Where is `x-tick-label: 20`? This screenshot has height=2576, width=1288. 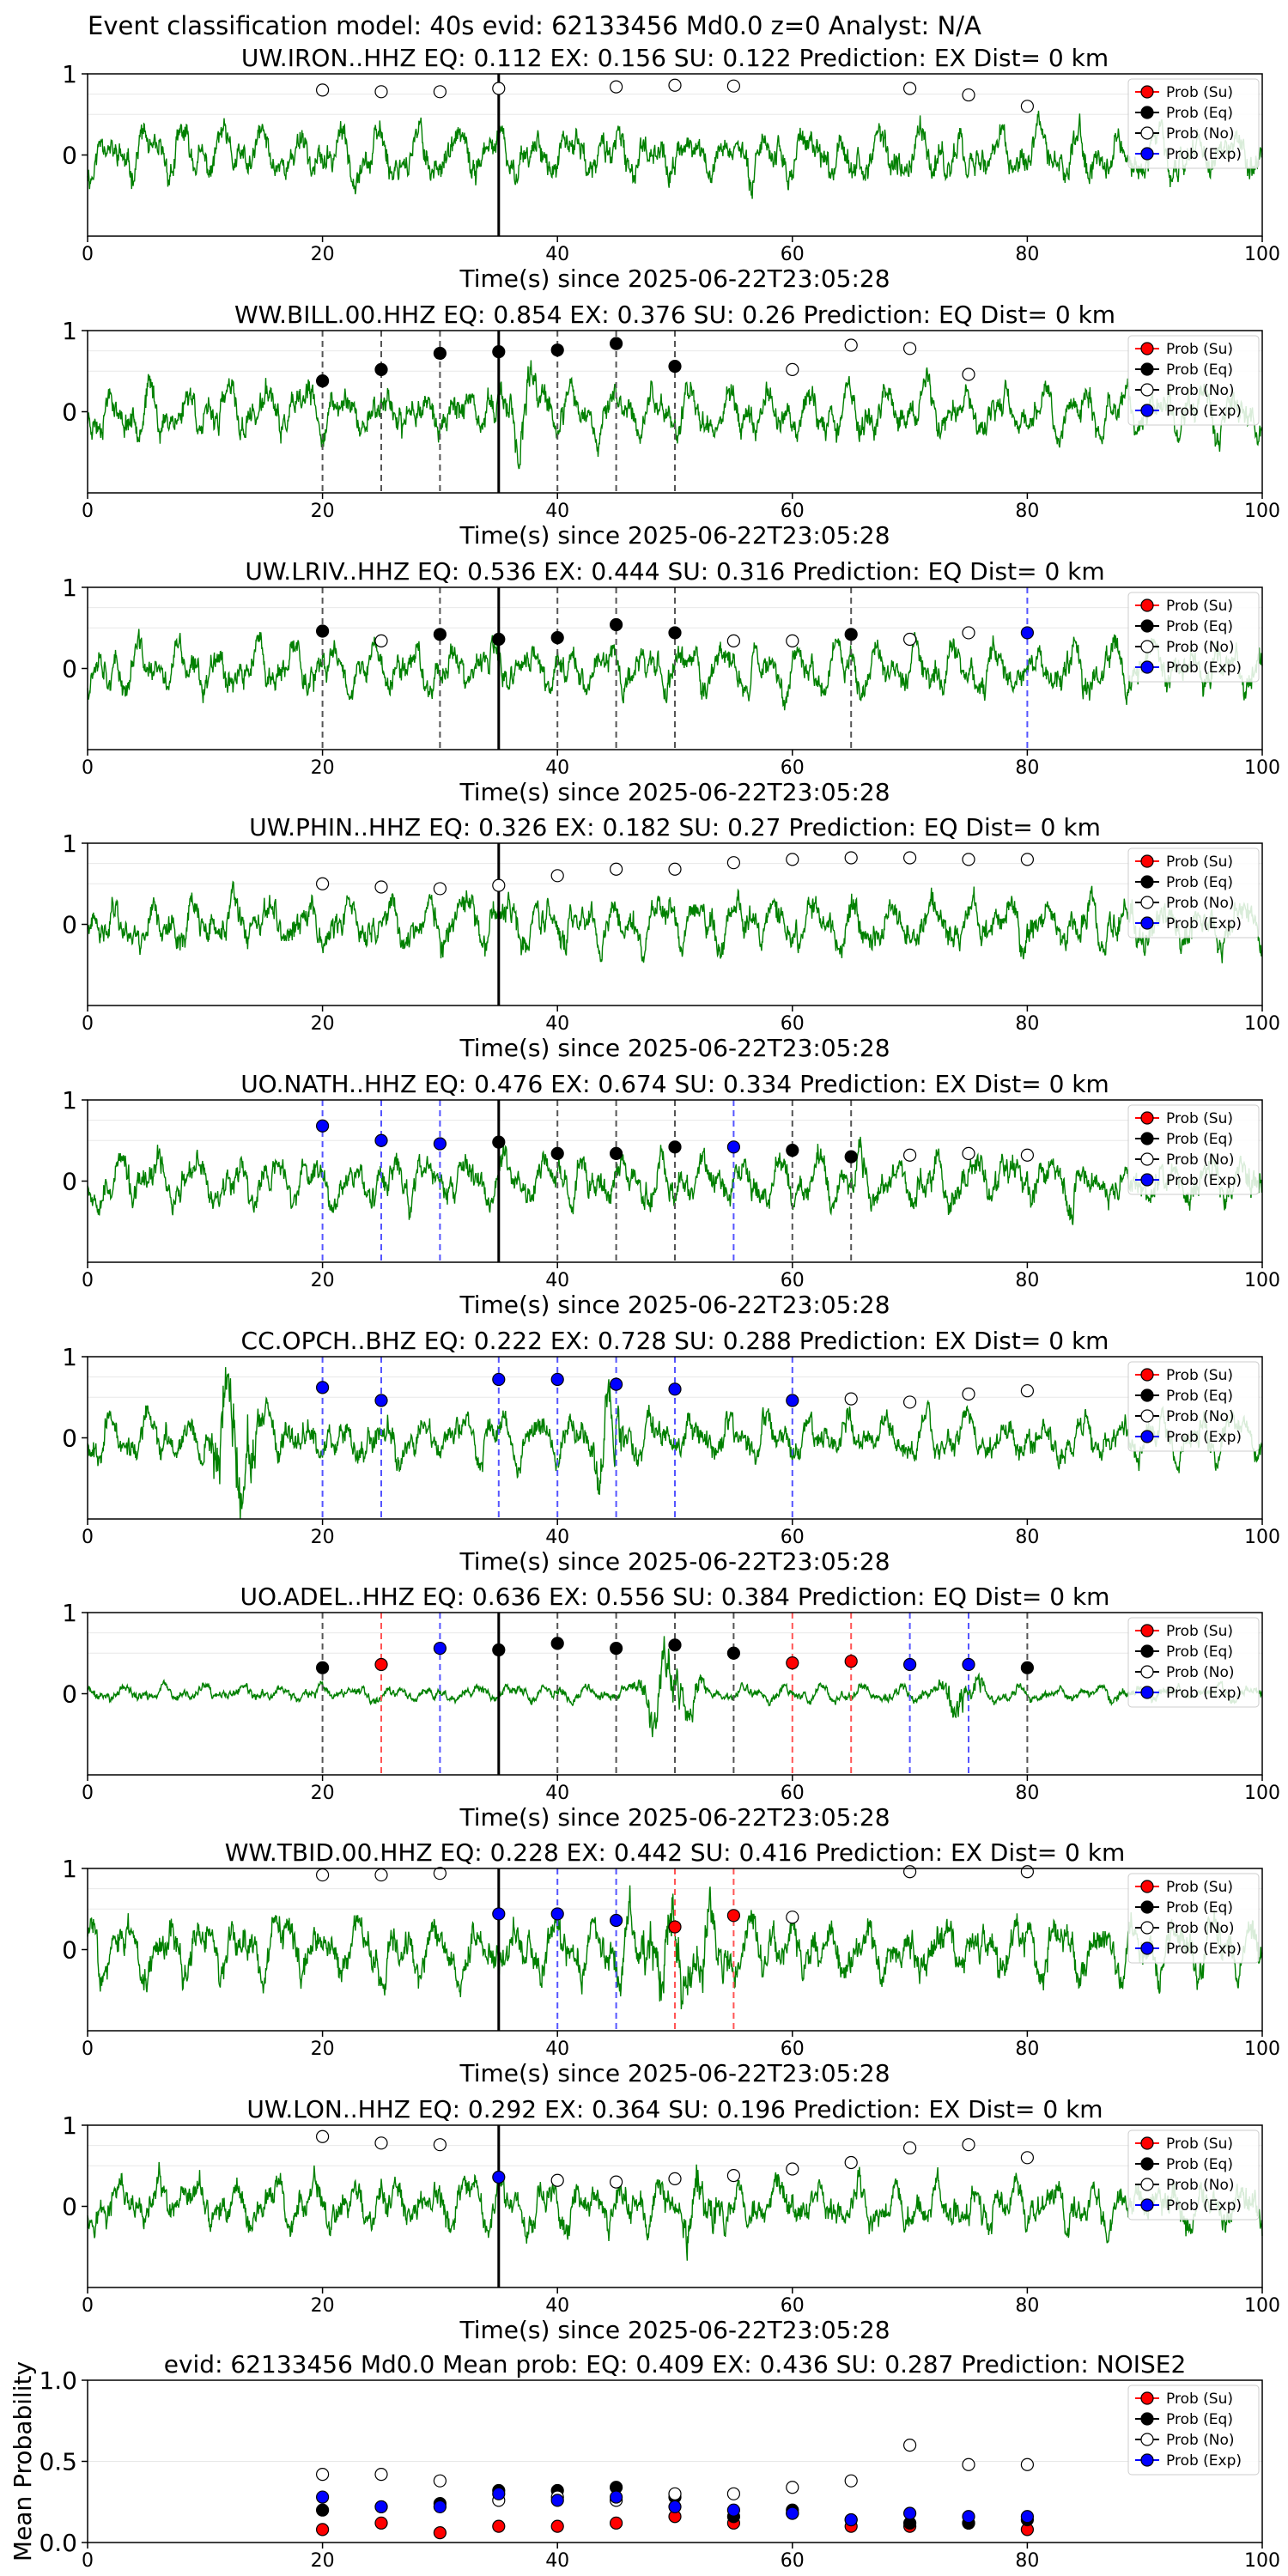 x-tick-label: 20 is located at coordinates (323, 768).